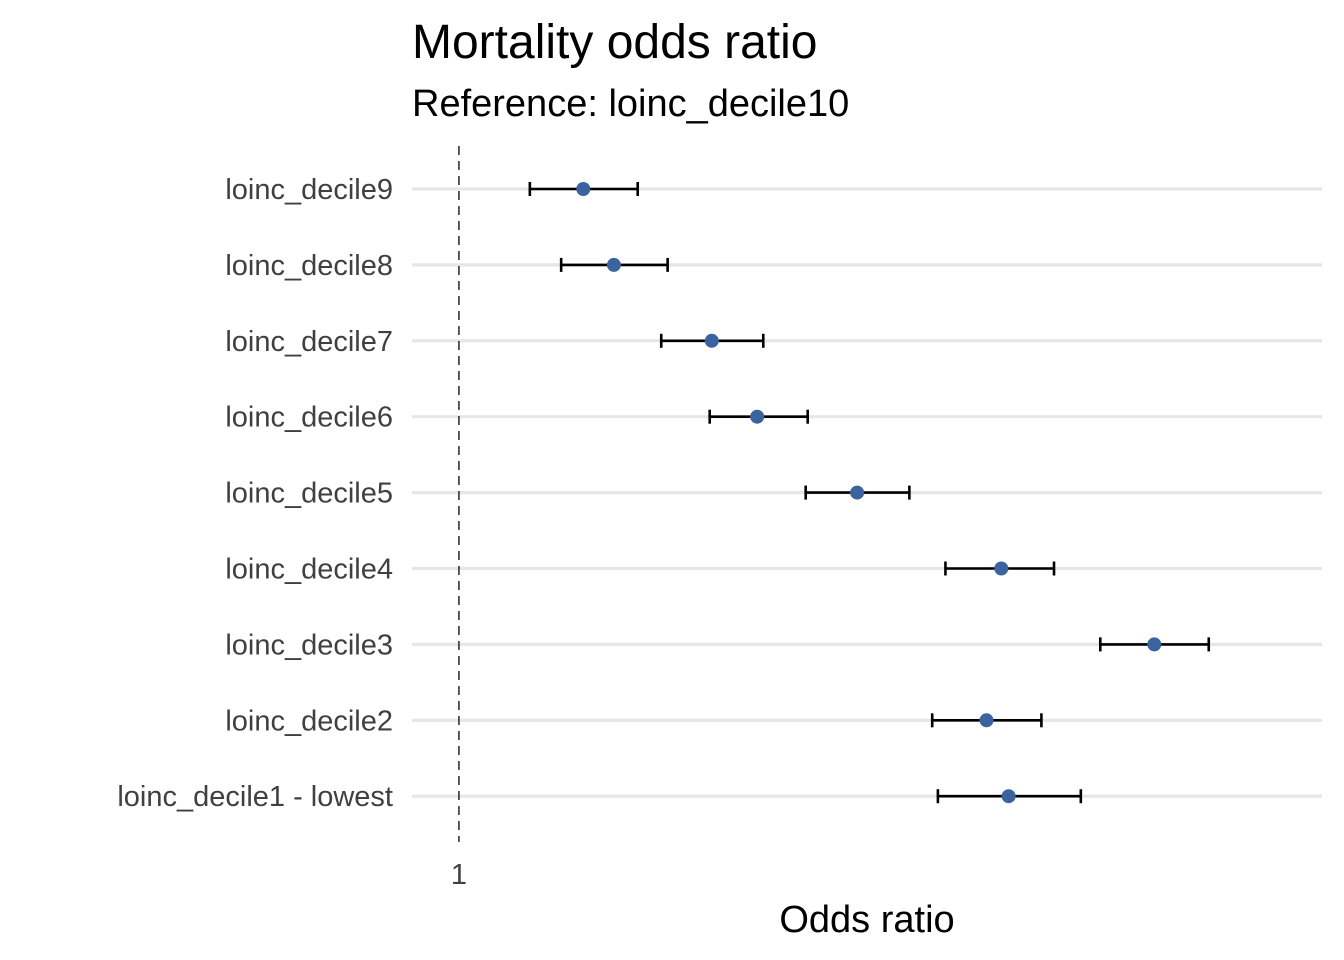 This screenshot has height=960, width=1344. I want to click on x-axis-title: Odds ratio, so click(866, 920).